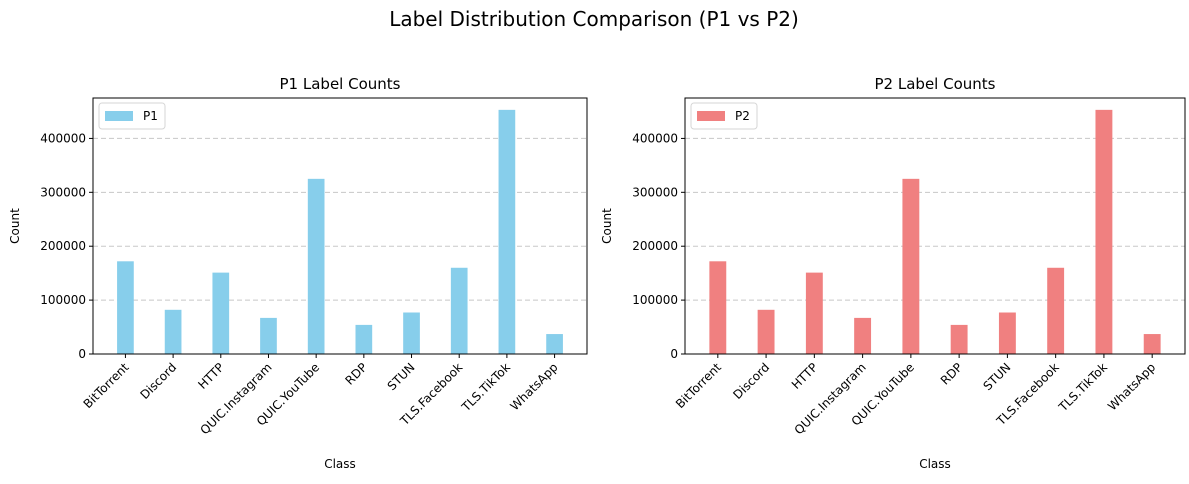  Describe the element at coordinates (340, 84) in the screenshot. I see `chart-title: P1 Label Counts` at that location.